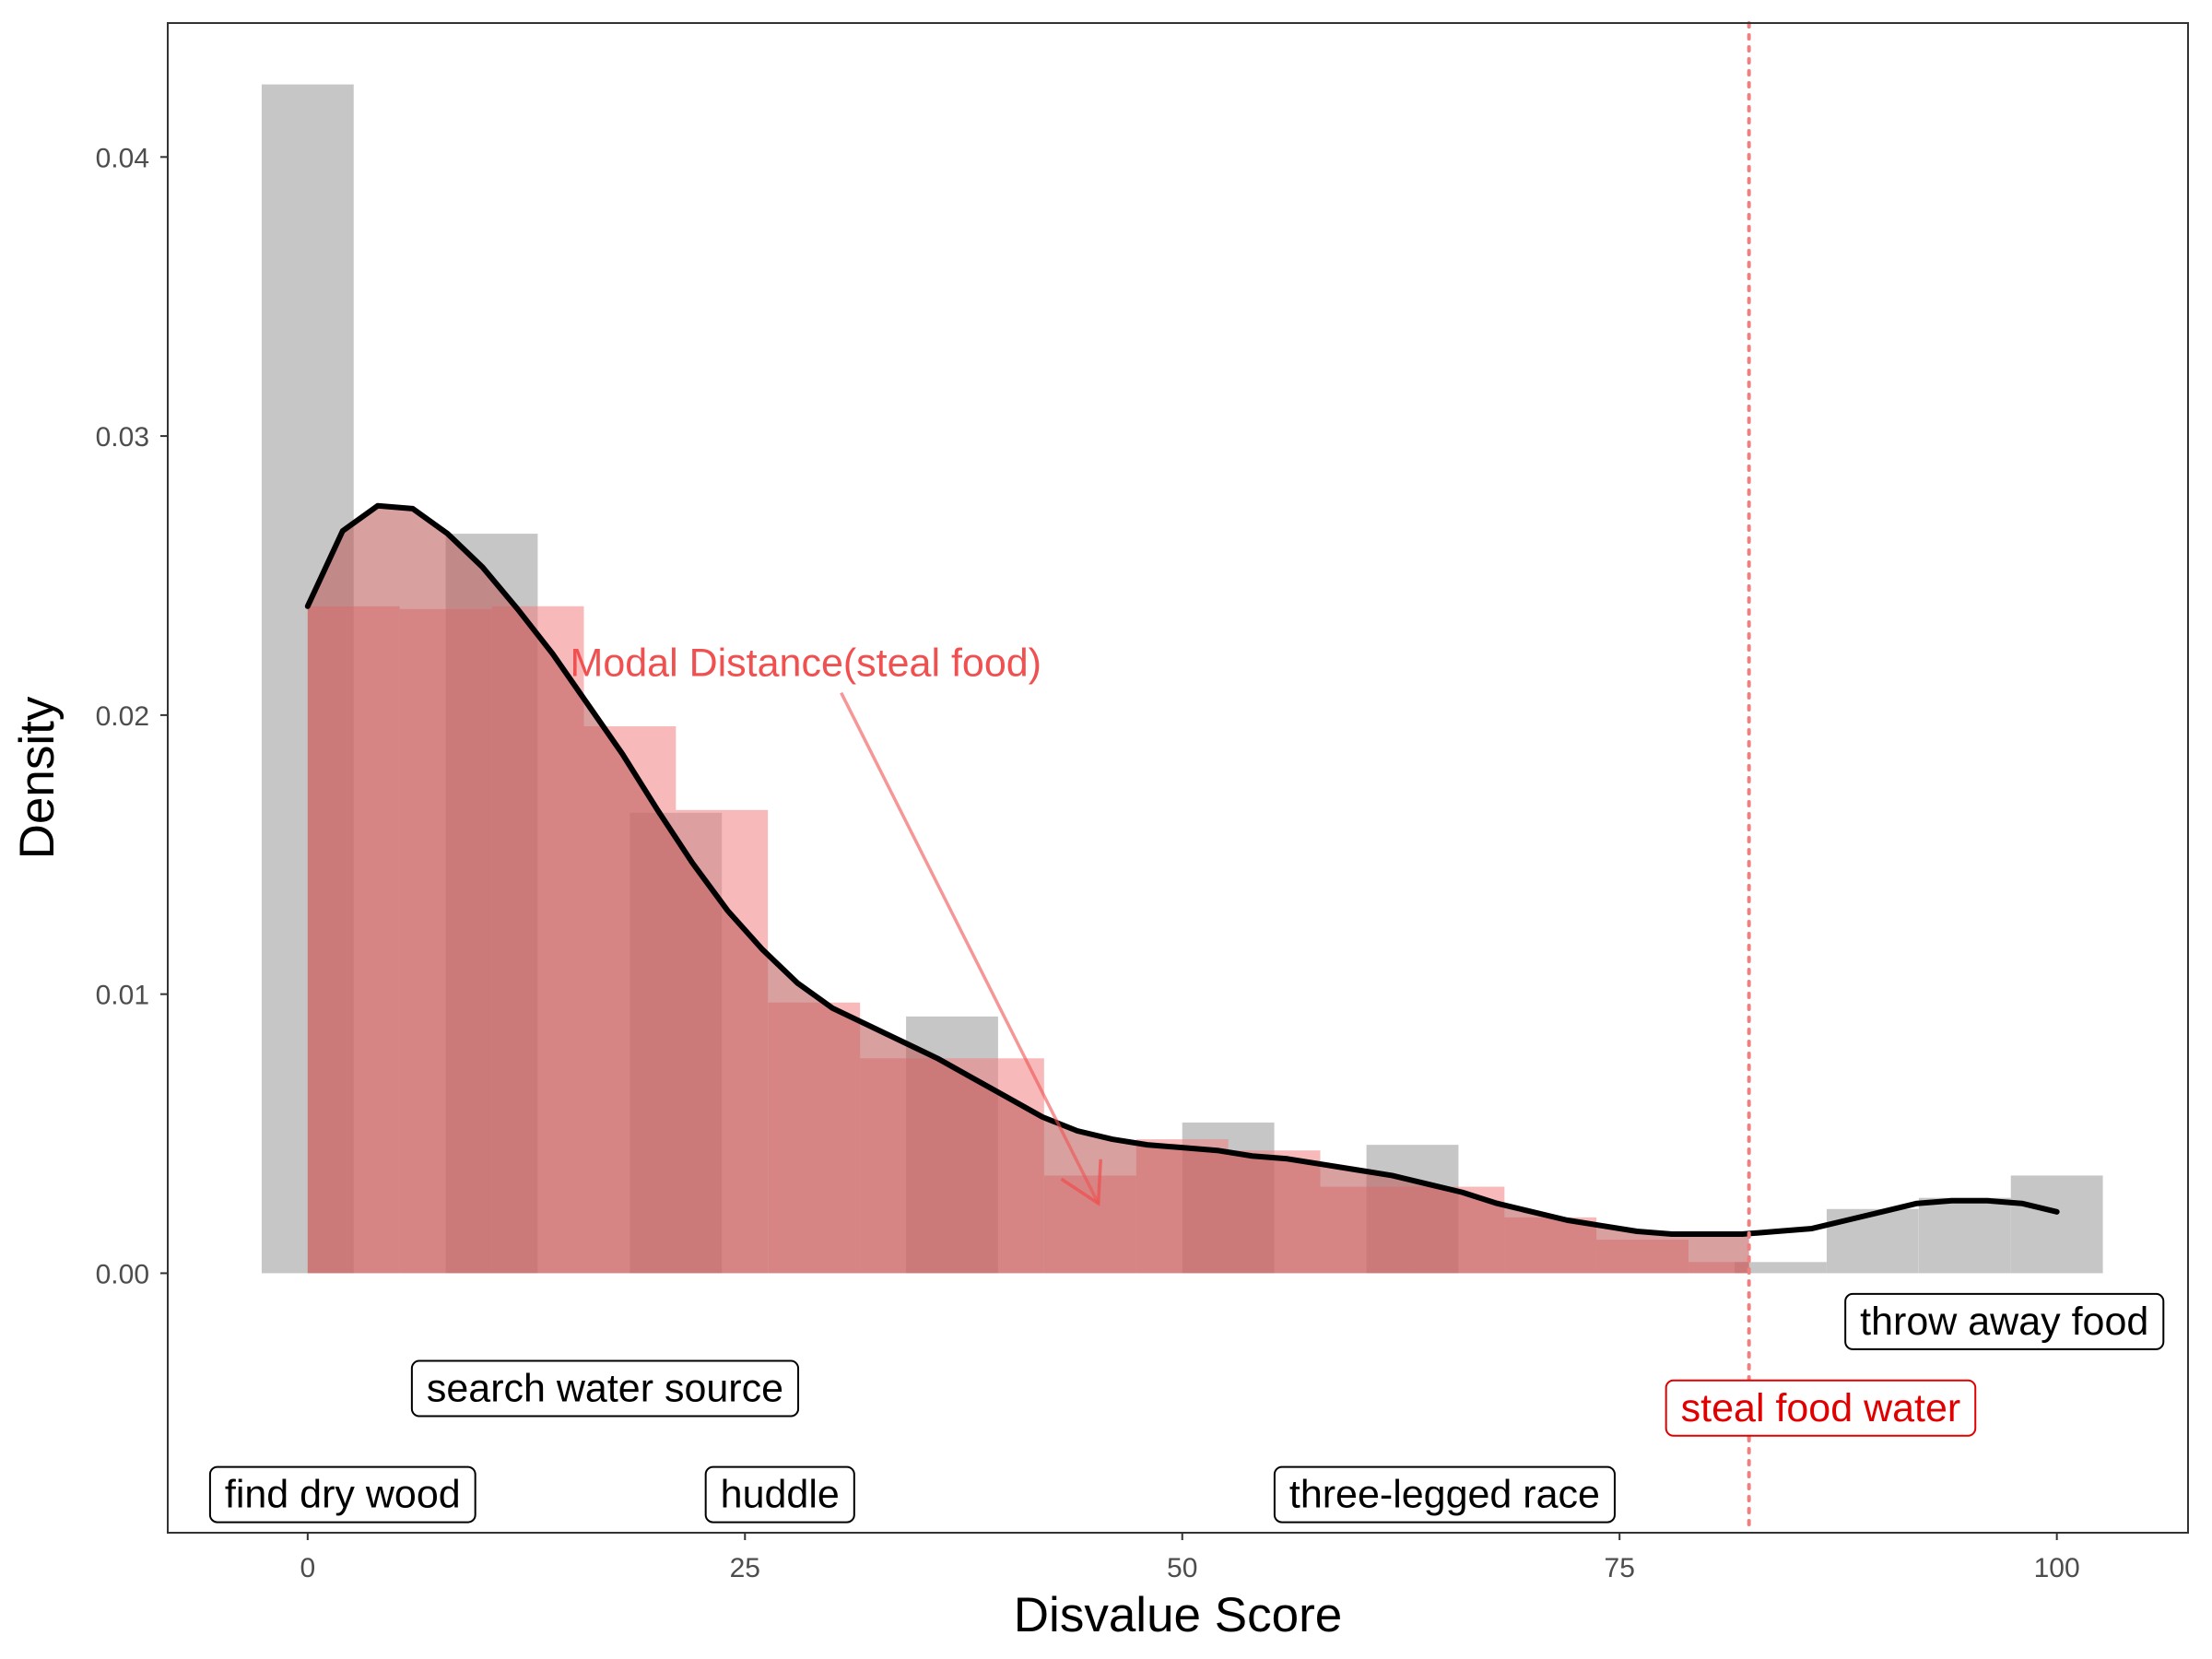  I want to click on boxed-label-4: throw away food, so click(2004, 1321).